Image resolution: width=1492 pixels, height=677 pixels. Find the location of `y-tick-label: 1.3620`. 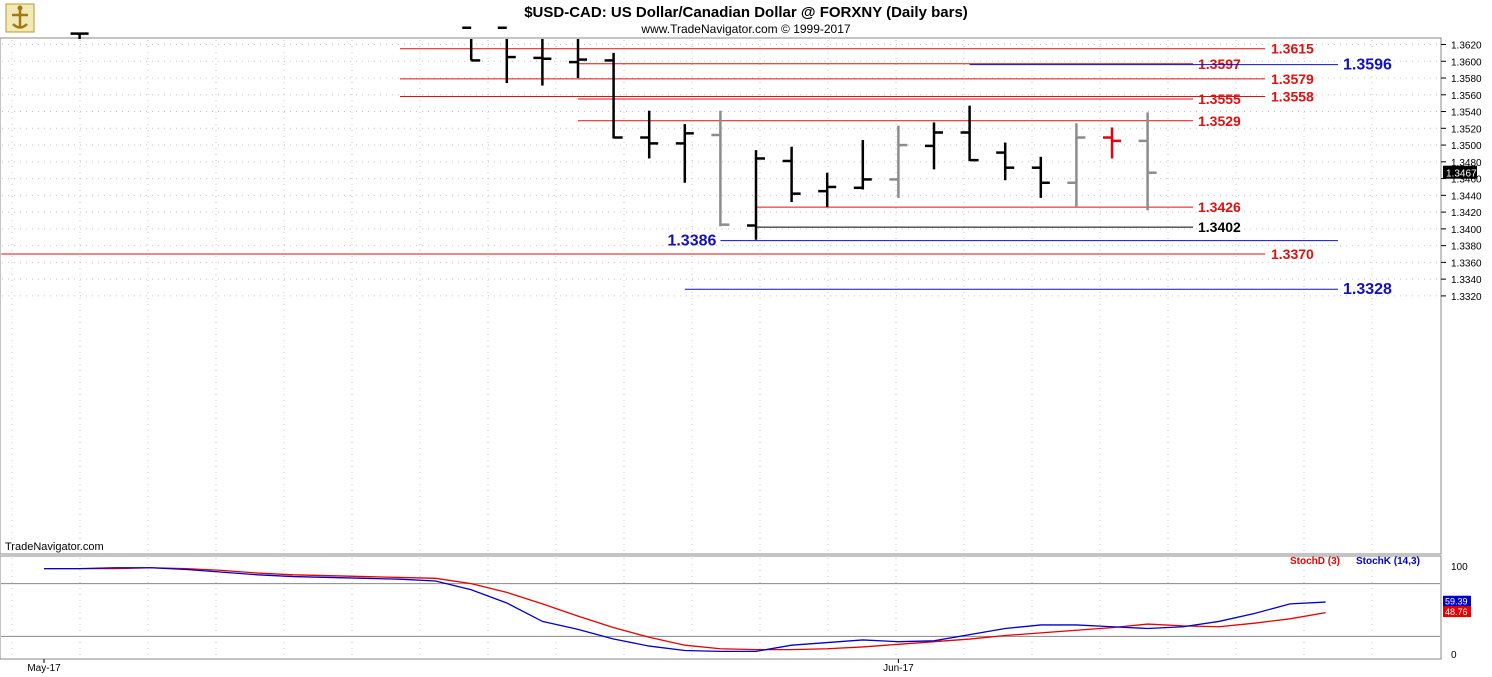

y-tick-label: 1.3620 is located at coordinates (1466, 46).